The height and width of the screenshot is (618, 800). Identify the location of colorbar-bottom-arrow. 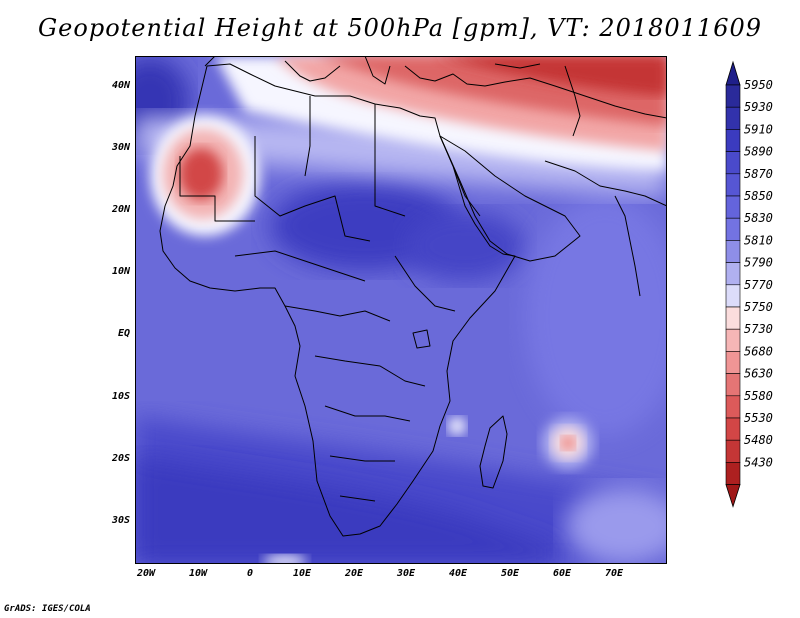
(733, 496).